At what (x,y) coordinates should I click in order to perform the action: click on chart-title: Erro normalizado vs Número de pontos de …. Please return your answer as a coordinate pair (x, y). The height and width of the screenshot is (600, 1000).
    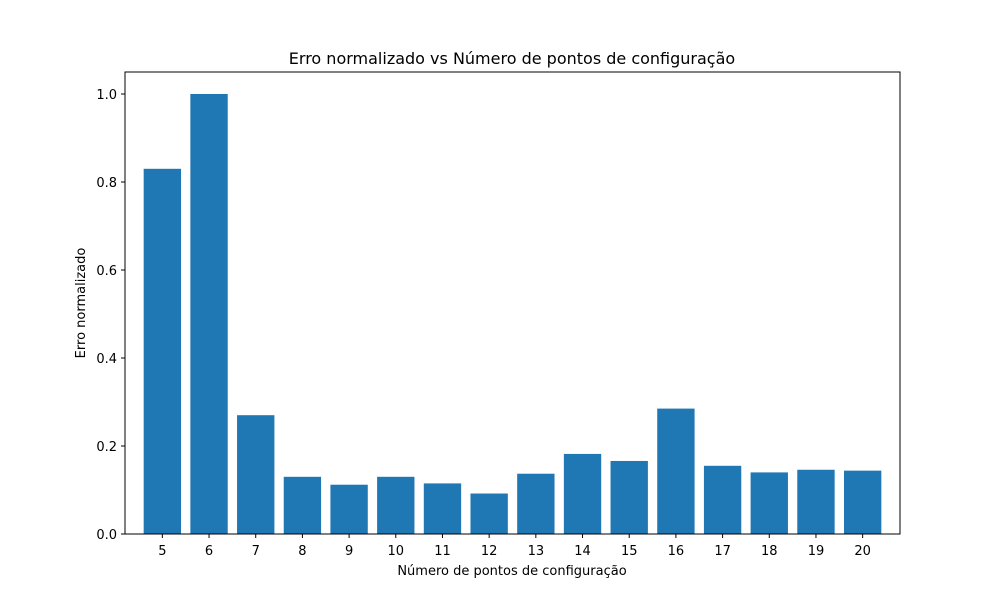
    Looking at the image, I should click on (512, 58).